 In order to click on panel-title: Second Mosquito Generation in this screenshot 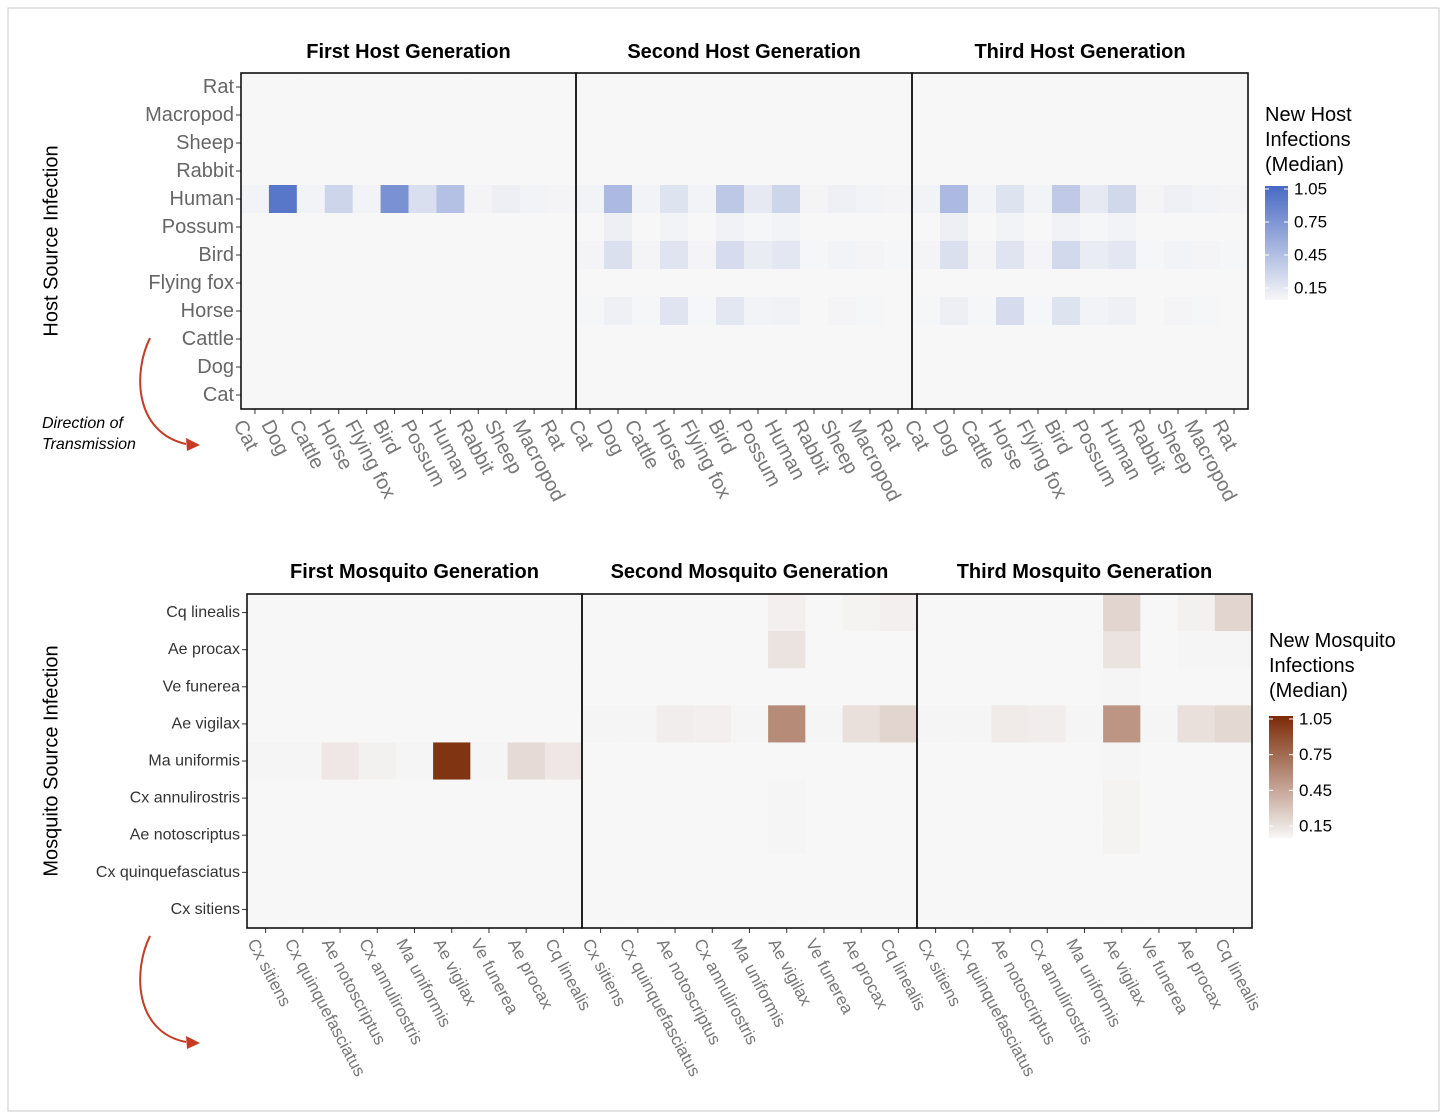, I will do `click(750, 572)`.